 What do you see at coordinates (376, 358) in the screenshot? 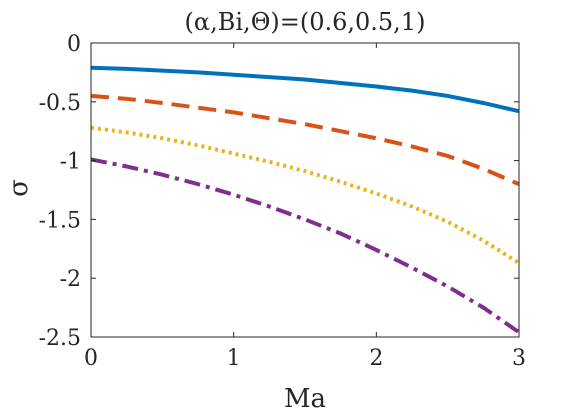
I see `x-tick-label: 2` at bounding box center [376, 358].